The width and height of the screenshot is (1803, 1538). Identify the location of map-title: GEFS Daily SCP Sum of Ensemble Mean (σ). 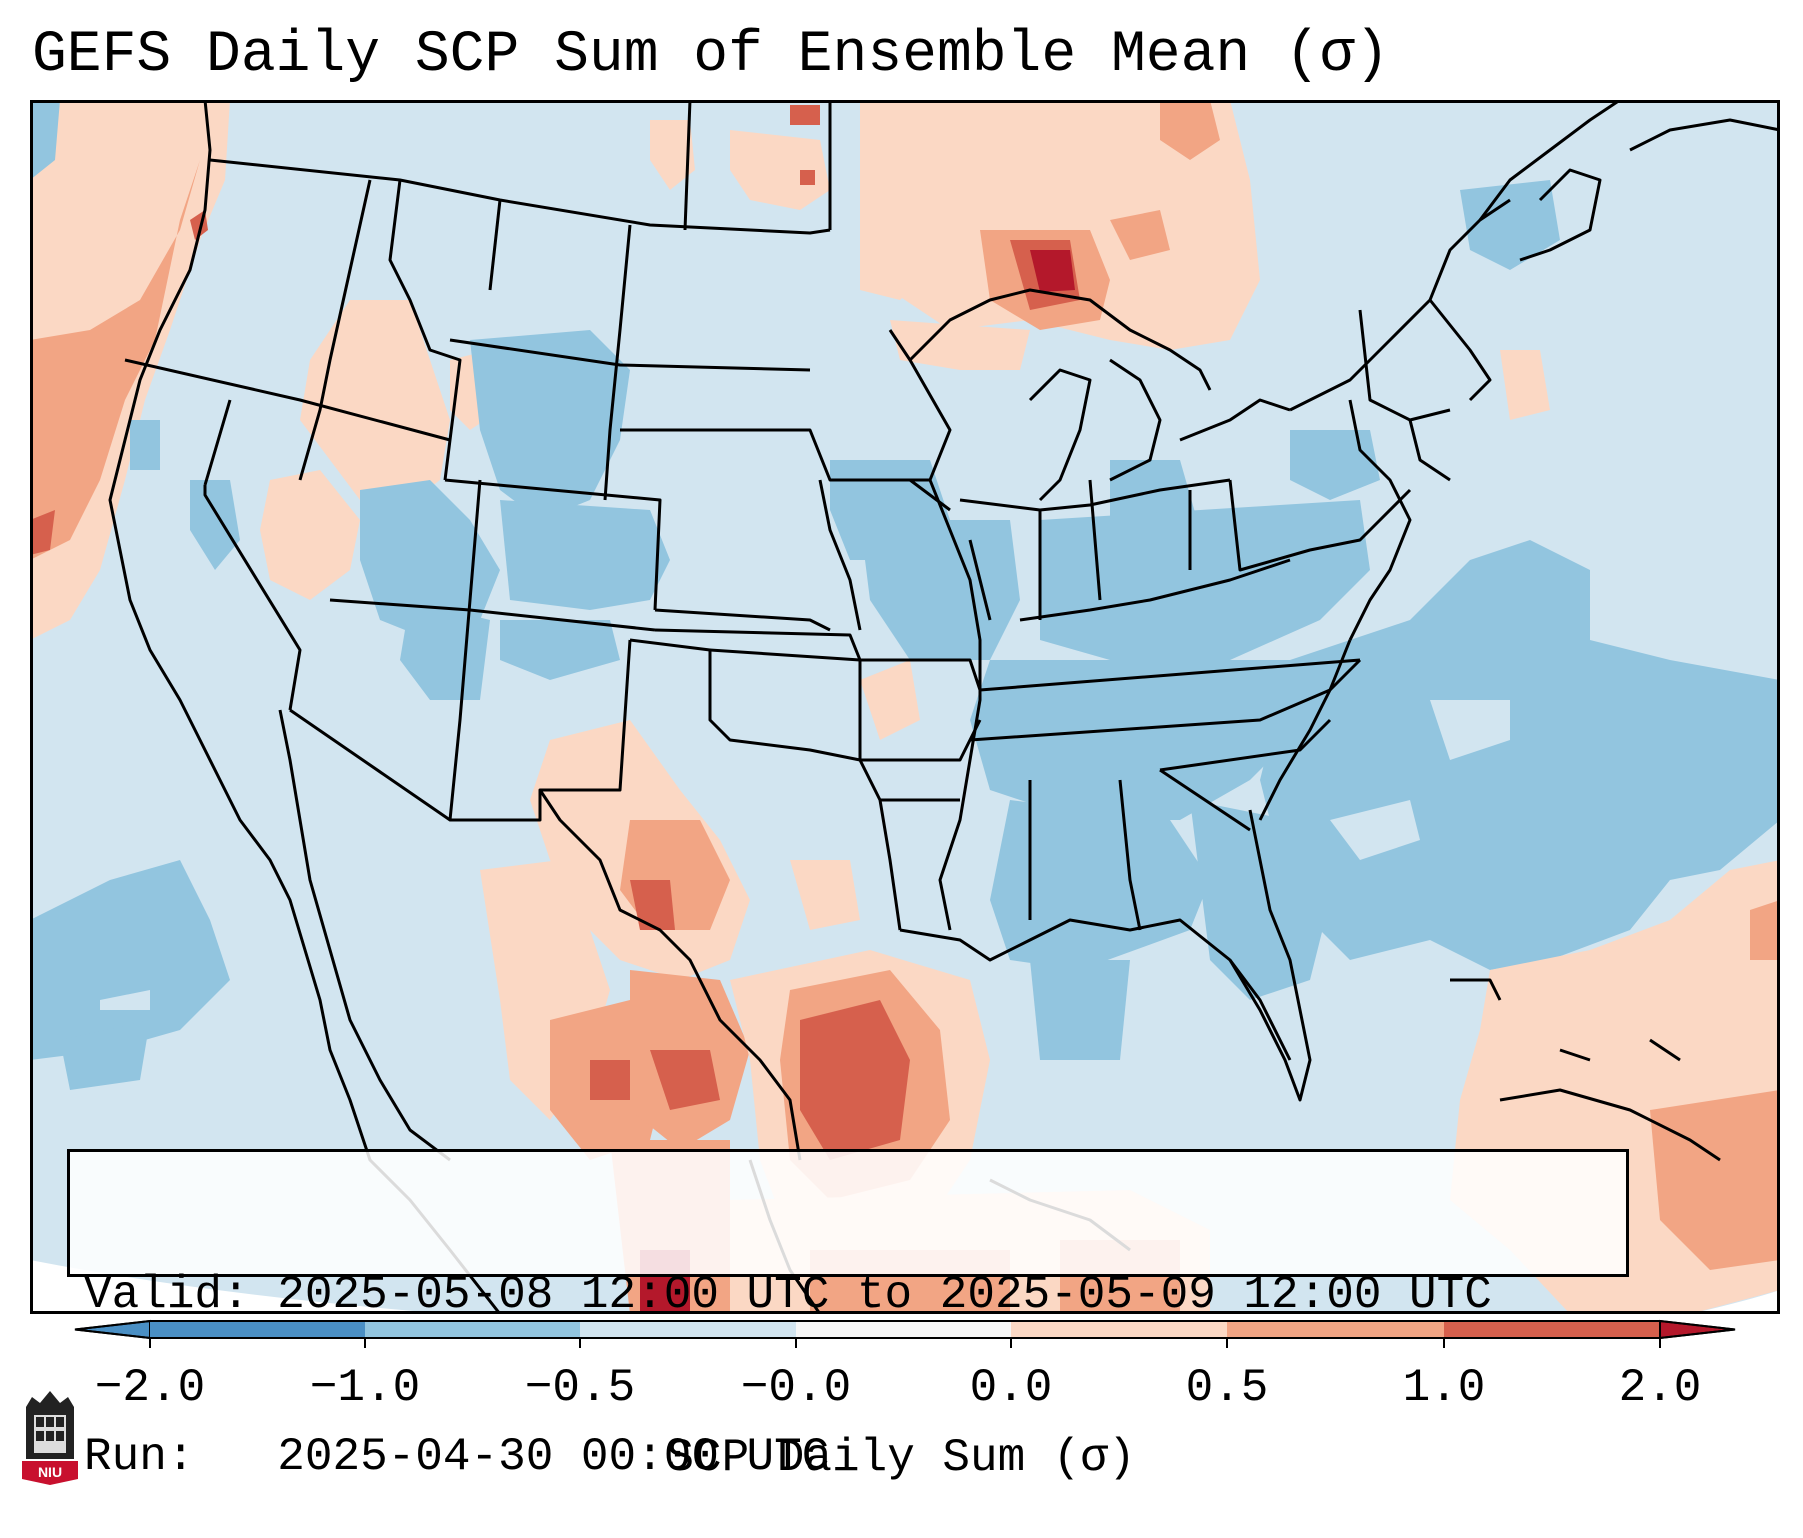
(711, 55).